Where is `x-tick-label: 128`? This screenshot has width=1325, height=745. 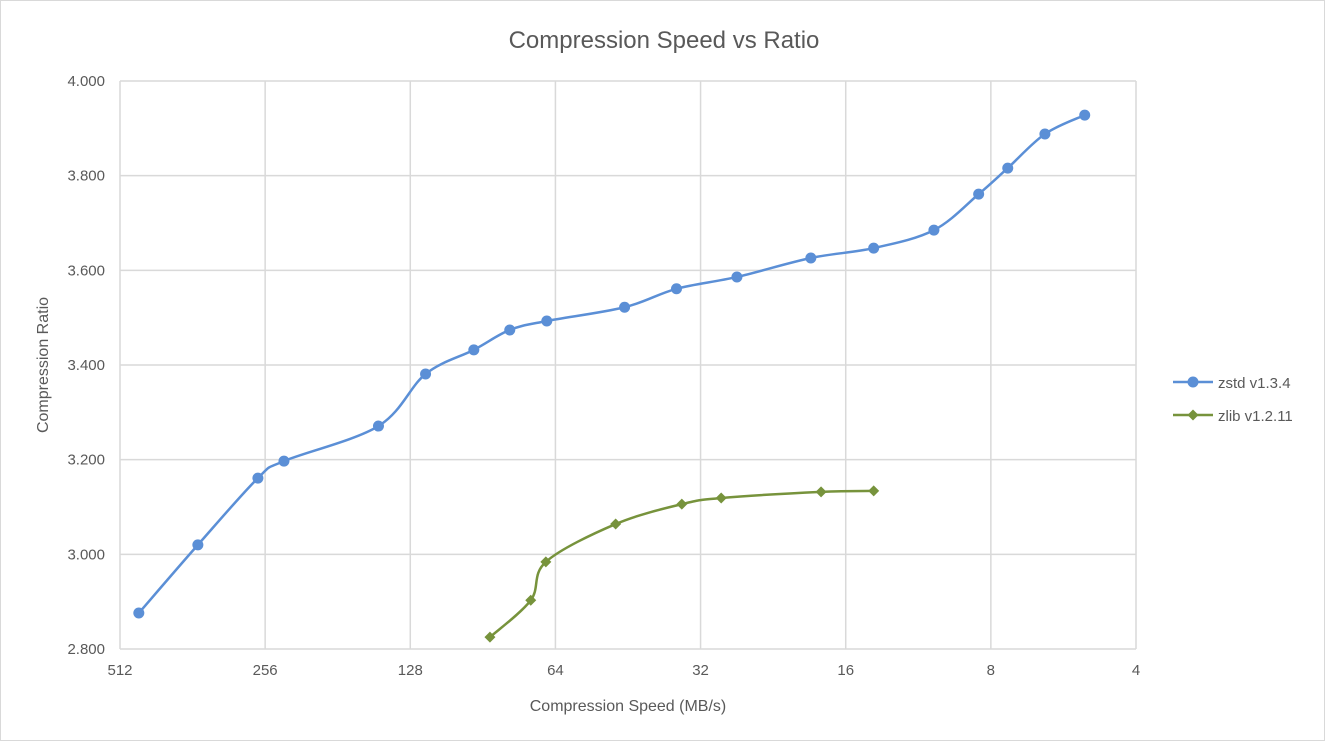 x-tick-label: 128 is located at coordinates (410, 670).